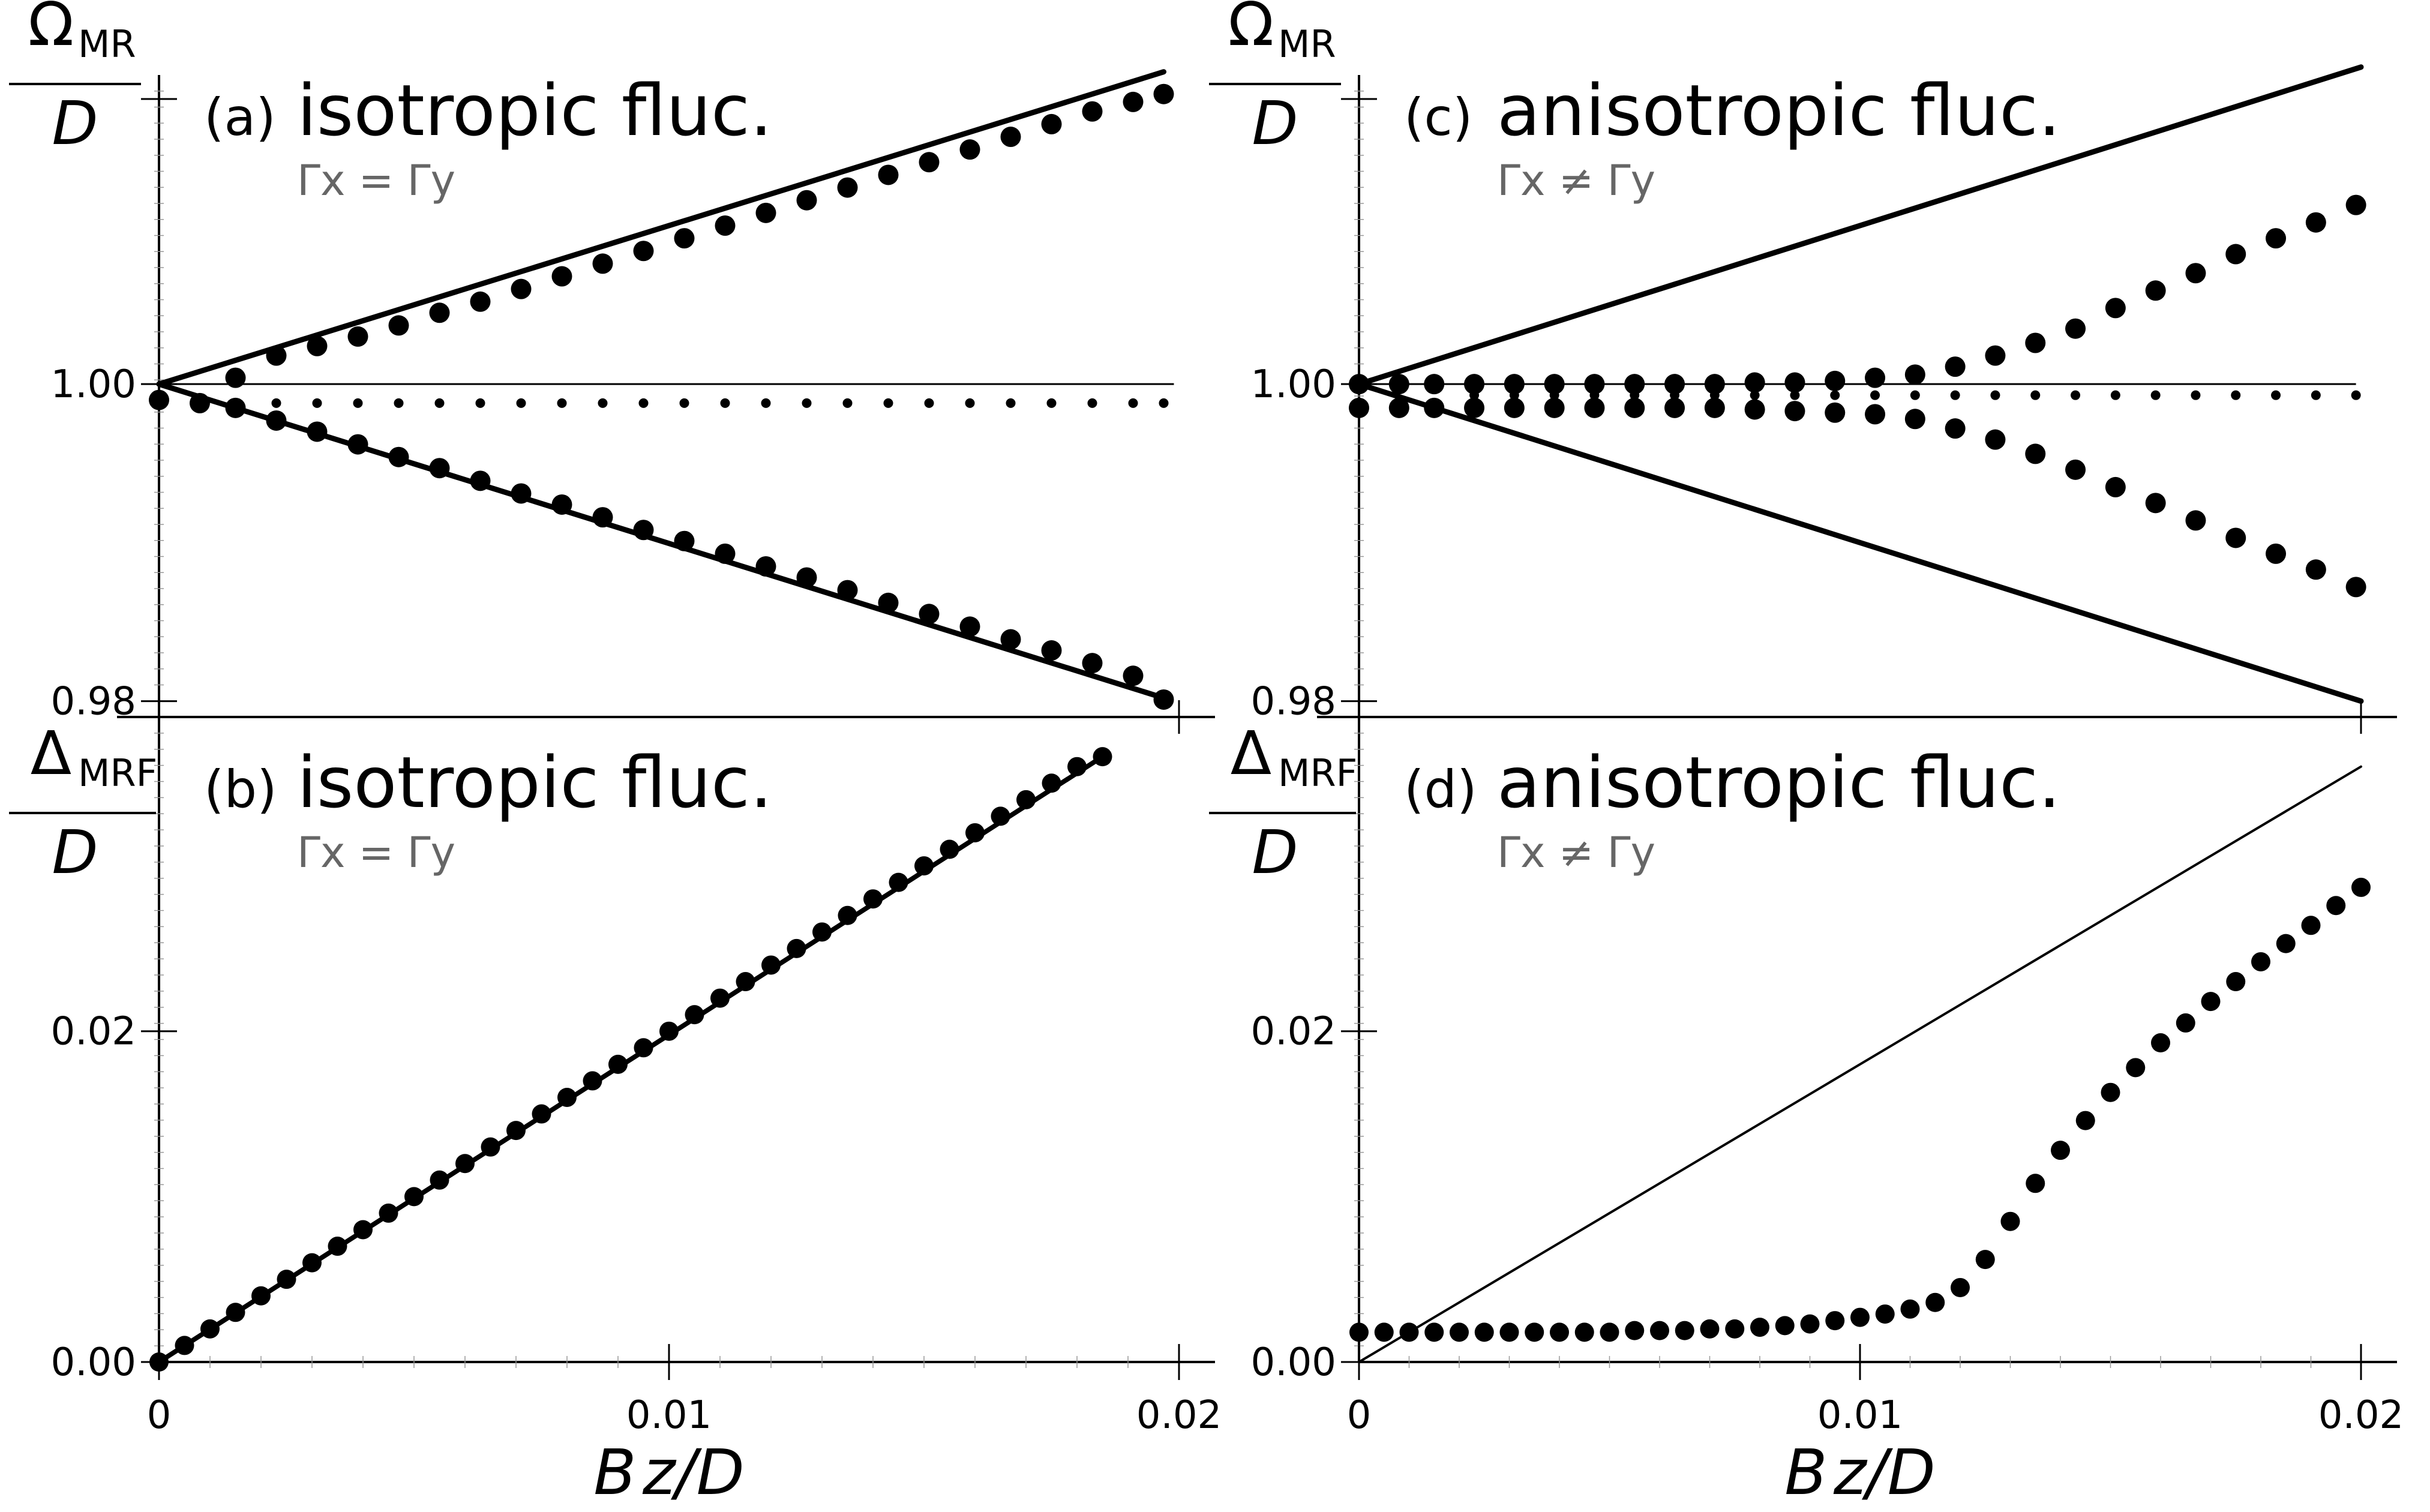 The width and height of the screenshot is (2430, 1512). What do you see at coordinates (1307, 44) in the screenshot?
I see `y-label-subscript: MR` at bounding box center [1307, 44].